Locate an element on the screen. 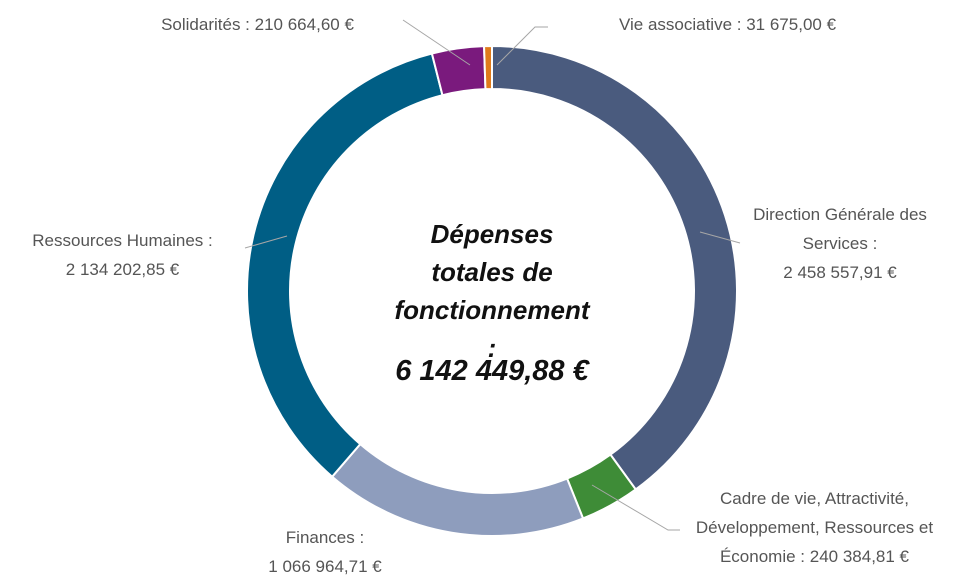 The width and height of the screenshot is (957, 581). center-title: Dépenses totales de fonctionnement : is located at coordinates (492, 291).